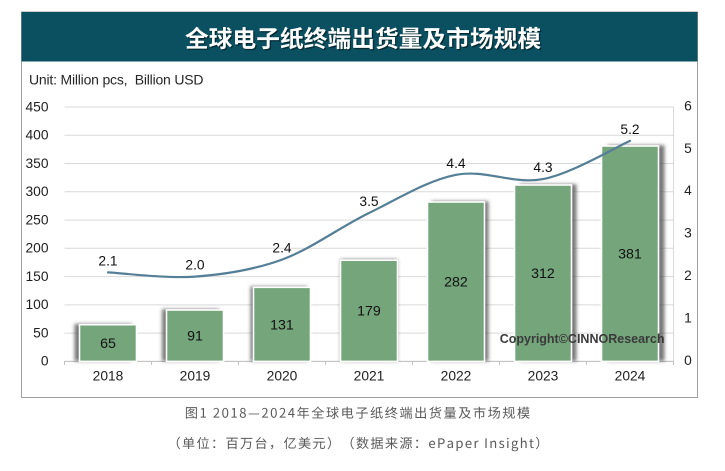 The width and height of the screenshot is (725, 471). I want to click on svg-text: 381, so click(630, 255).